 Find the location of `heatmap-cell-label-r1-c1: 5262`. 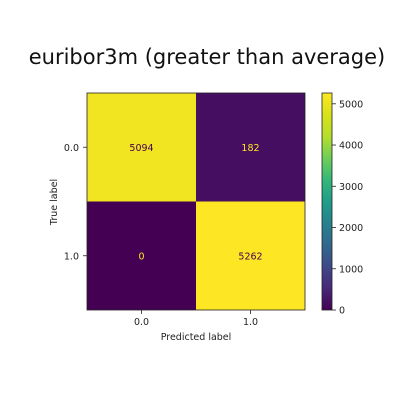

heatmap-cell-label-r1-c1: 5262 is located at coordinates (250, 256).